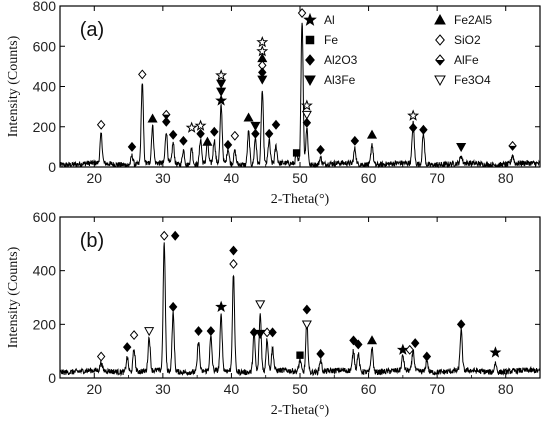 The height and width of the screenshot is (422, 550). What do you see at coordinates (506, 178) in the screenshot?
I see `x-tick-label: 80` at bounding box center [506, 178].